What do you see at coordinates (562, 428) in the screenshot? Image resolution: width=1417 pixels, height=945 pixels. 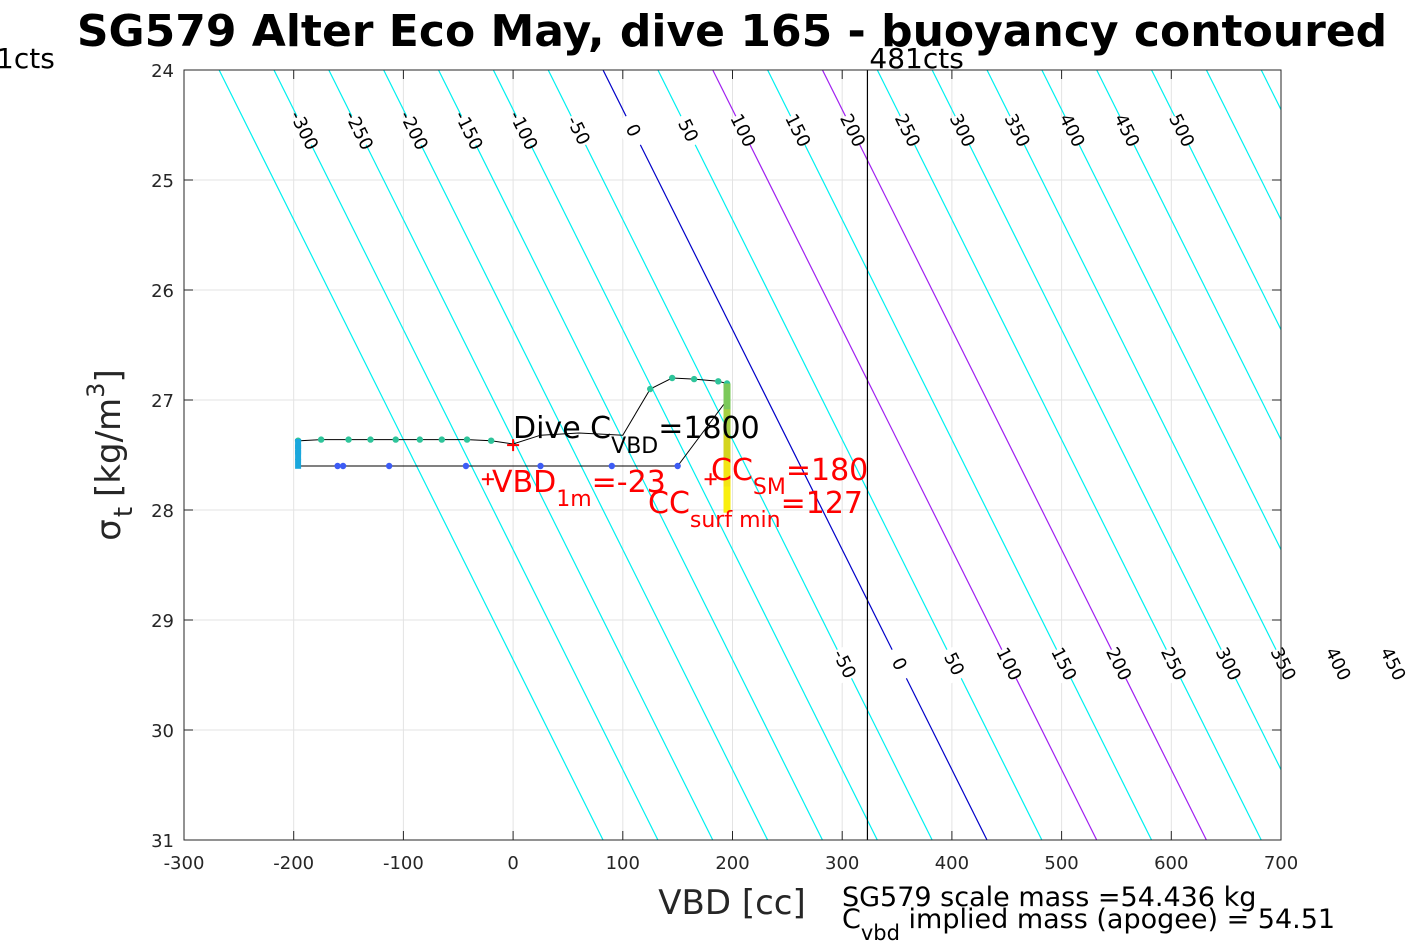 I see `ann-dive-main: Dive C` at bounding box center [562, 428].